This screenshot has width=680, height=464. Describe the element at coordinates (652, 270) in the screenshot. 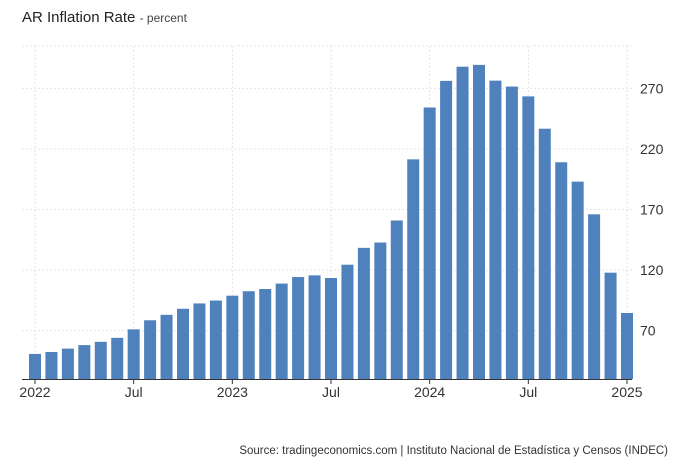

I see `y-tick-label: 120` at that location.